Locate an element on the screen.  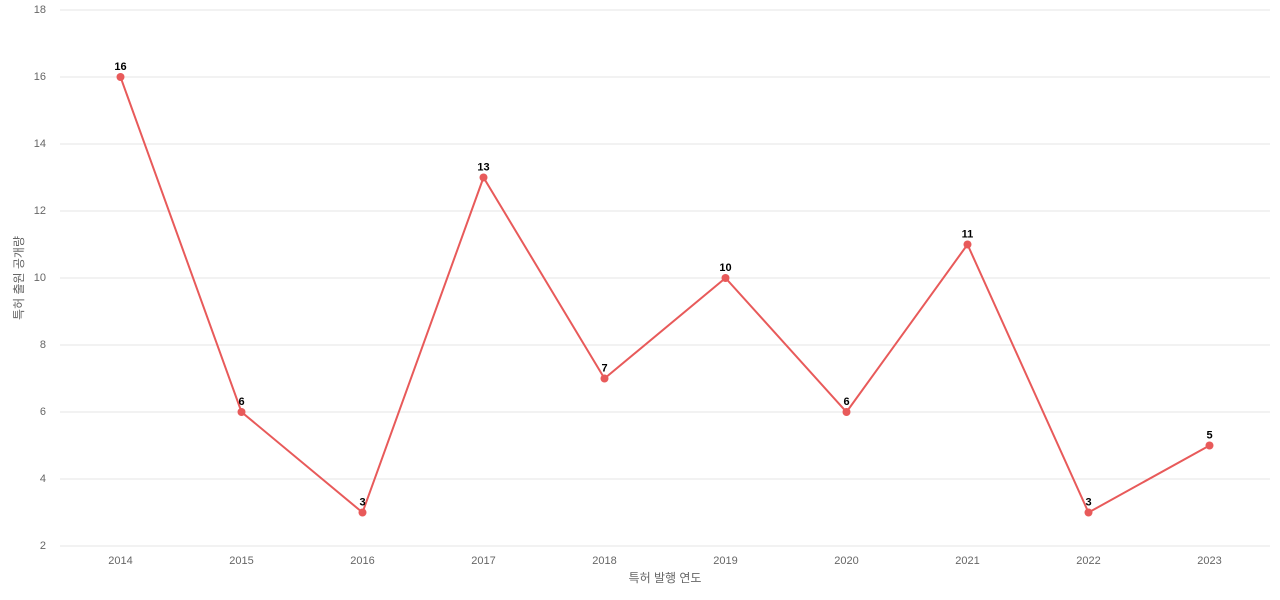
x-tick-label: 2015 is located at coordinates (241, 561).